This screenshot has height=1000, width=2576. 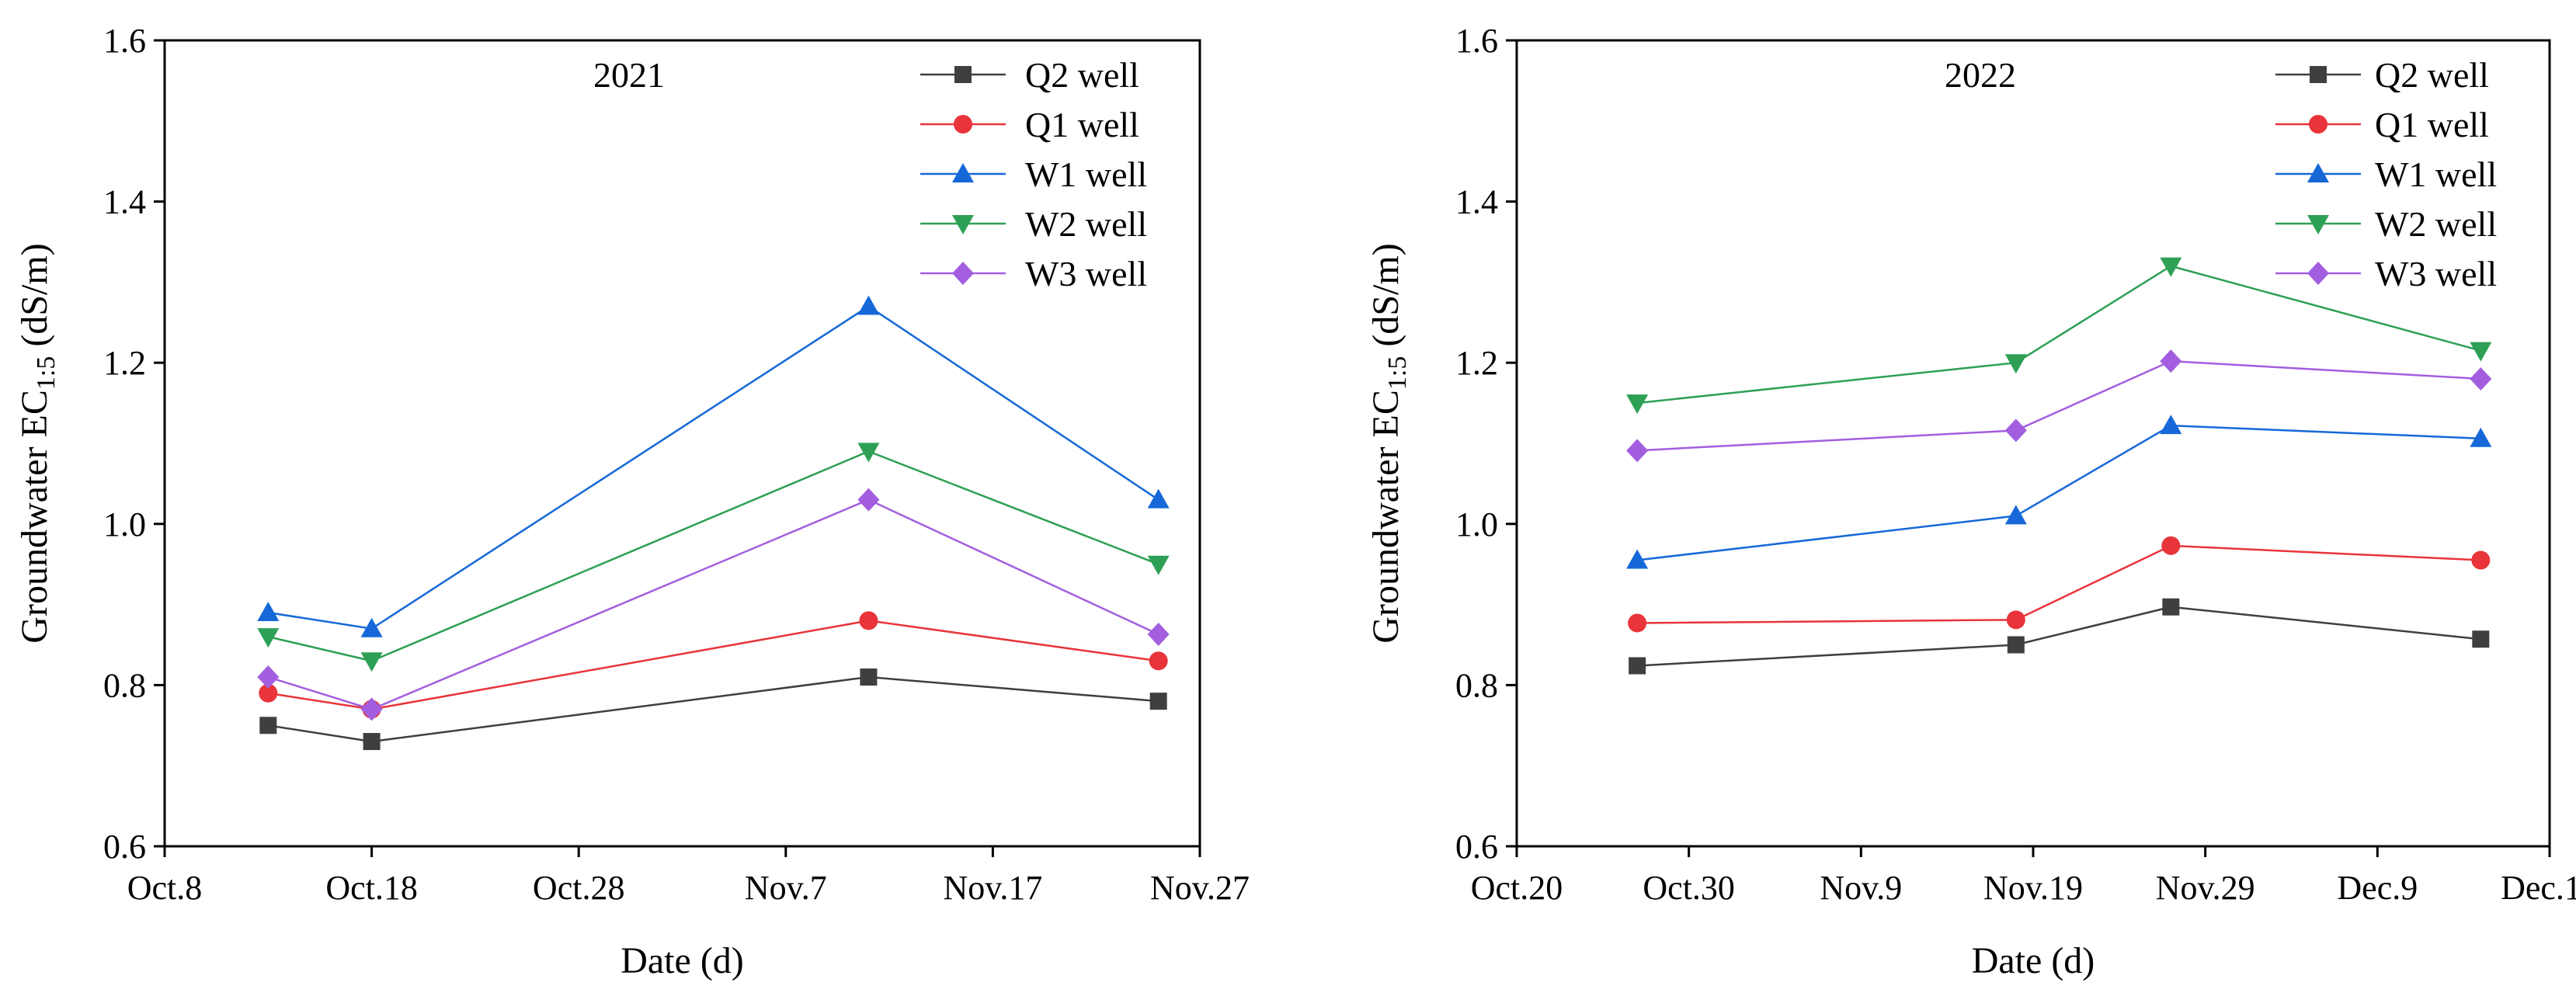 I want to click on x-tick-label: Nov.27, so click(x=1200, y=888).